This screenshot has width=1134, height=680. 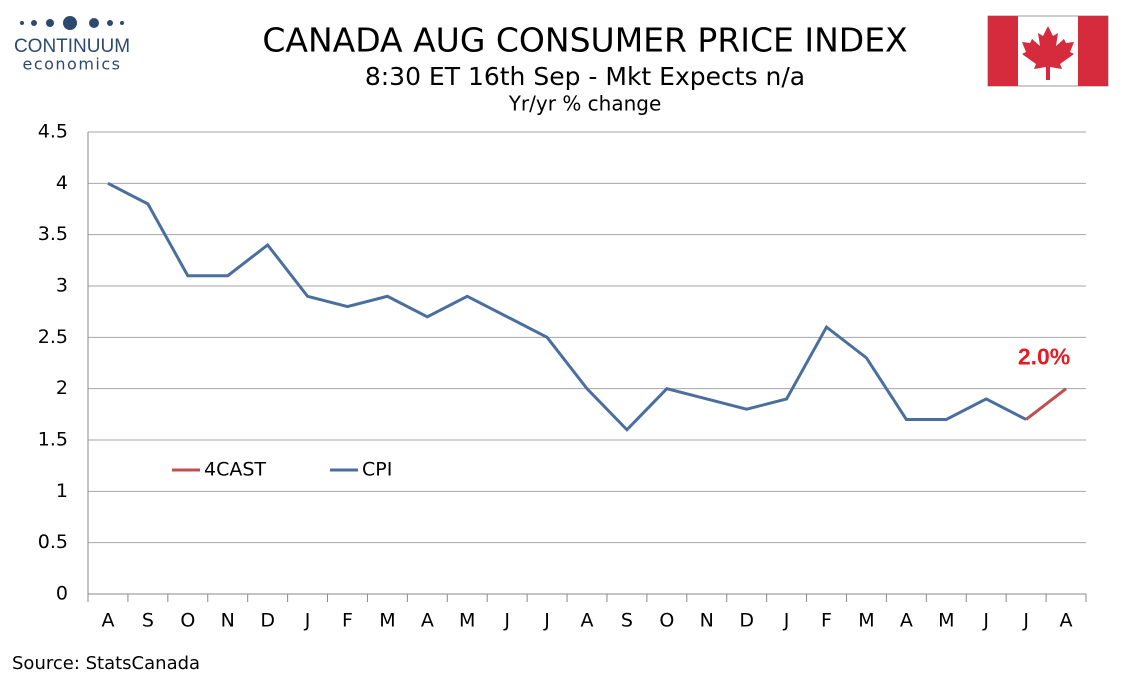 I want to click on legend-label: 4CAST, so click(x=235, y=470).